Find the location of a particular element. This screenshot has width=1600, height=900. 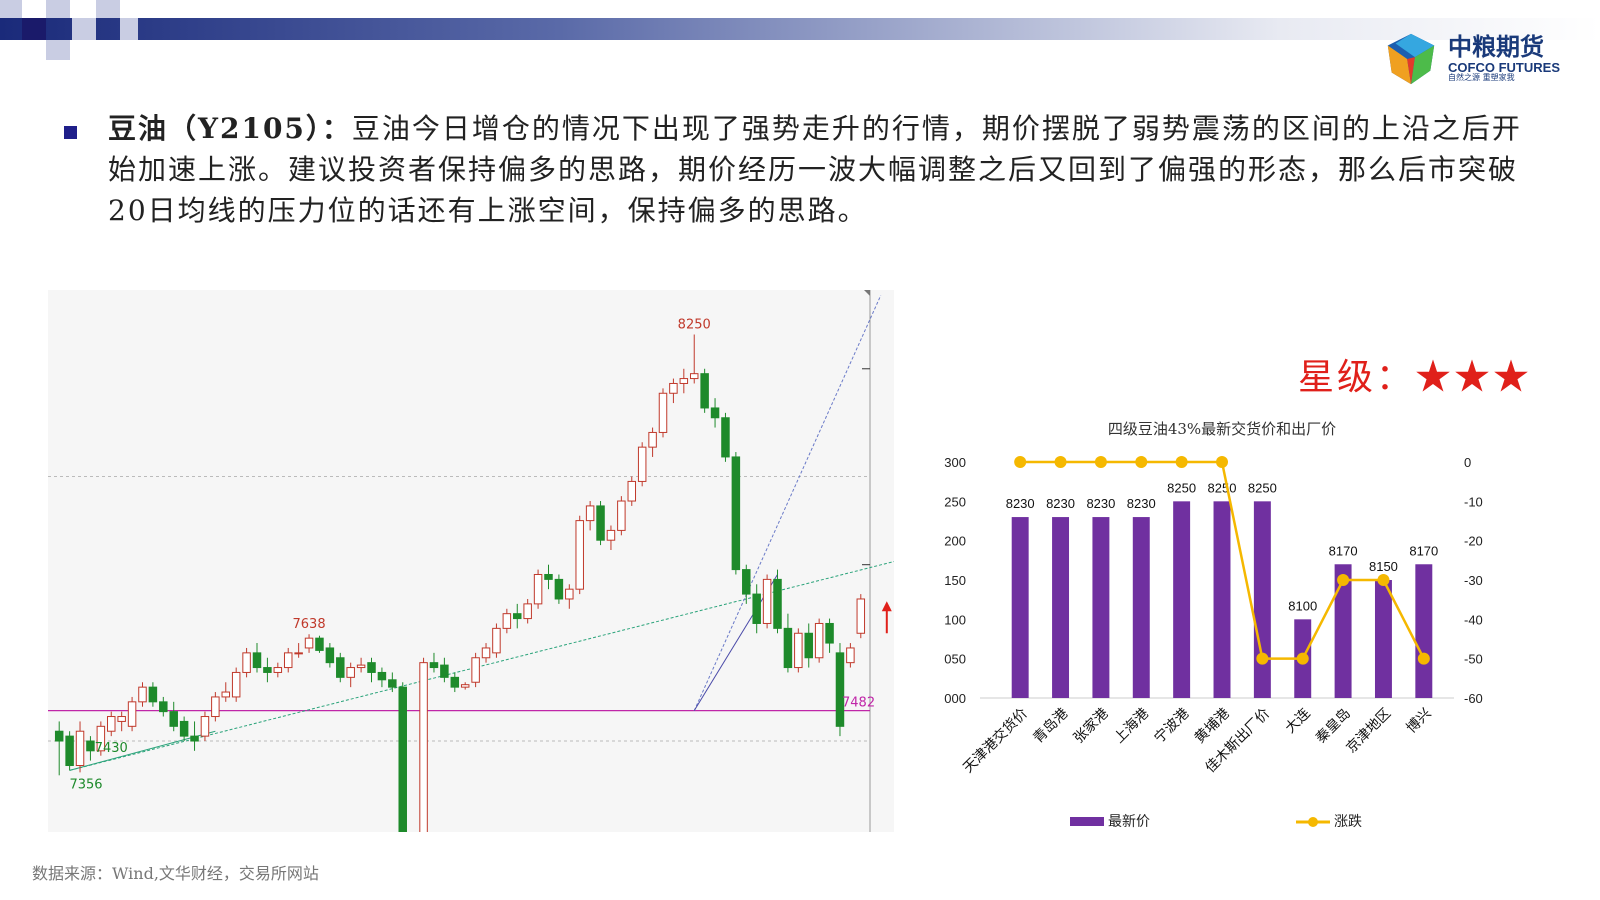

bar-value-label: 8150 is located at coordinates (1383, 566).